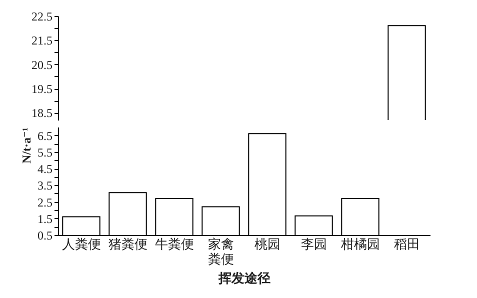 The width and height of the screenshot is (477, 298). I want to click on x-tick-label: 牛粪便, so click(174, 244).